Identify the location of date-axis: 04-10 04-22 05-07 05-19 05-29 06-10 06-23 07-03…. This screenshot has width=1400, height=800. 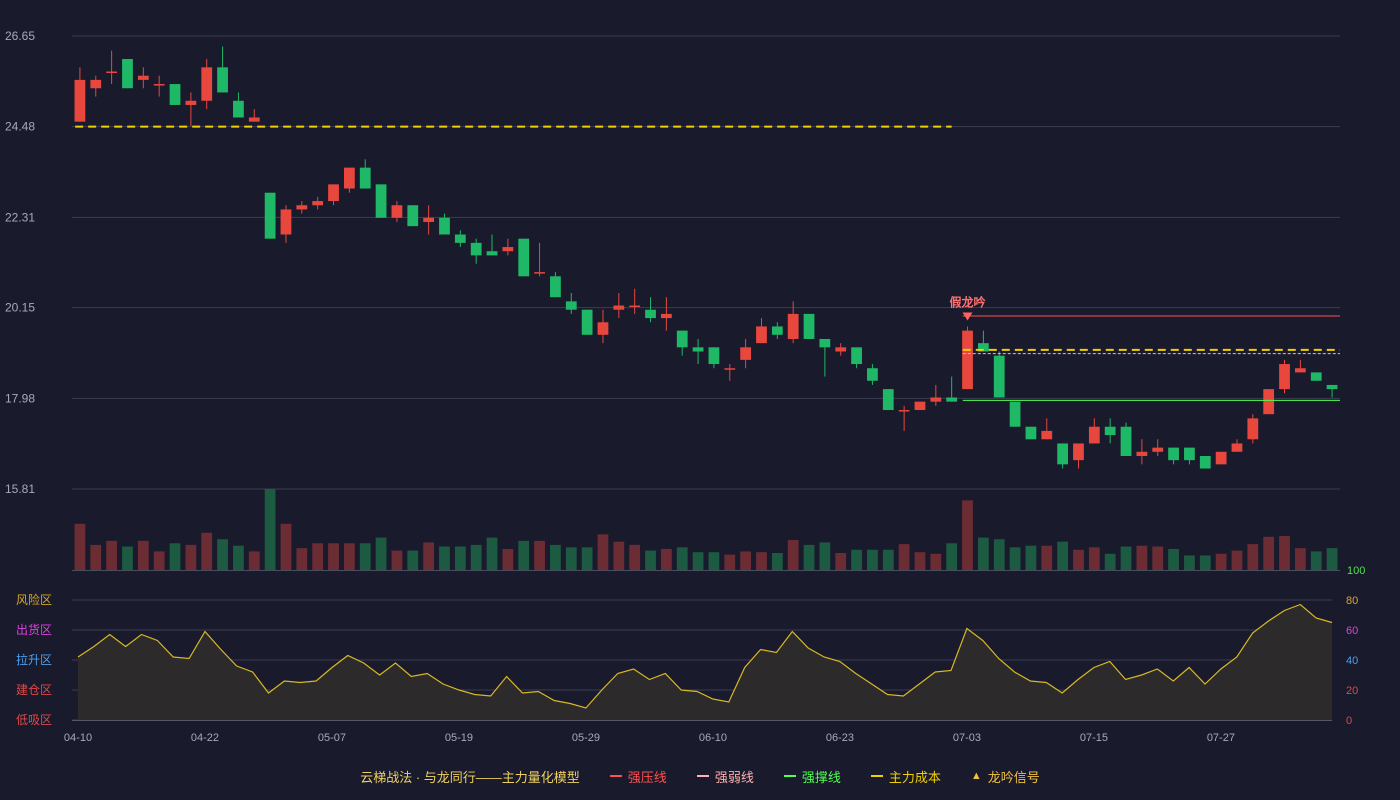
(698, 732).